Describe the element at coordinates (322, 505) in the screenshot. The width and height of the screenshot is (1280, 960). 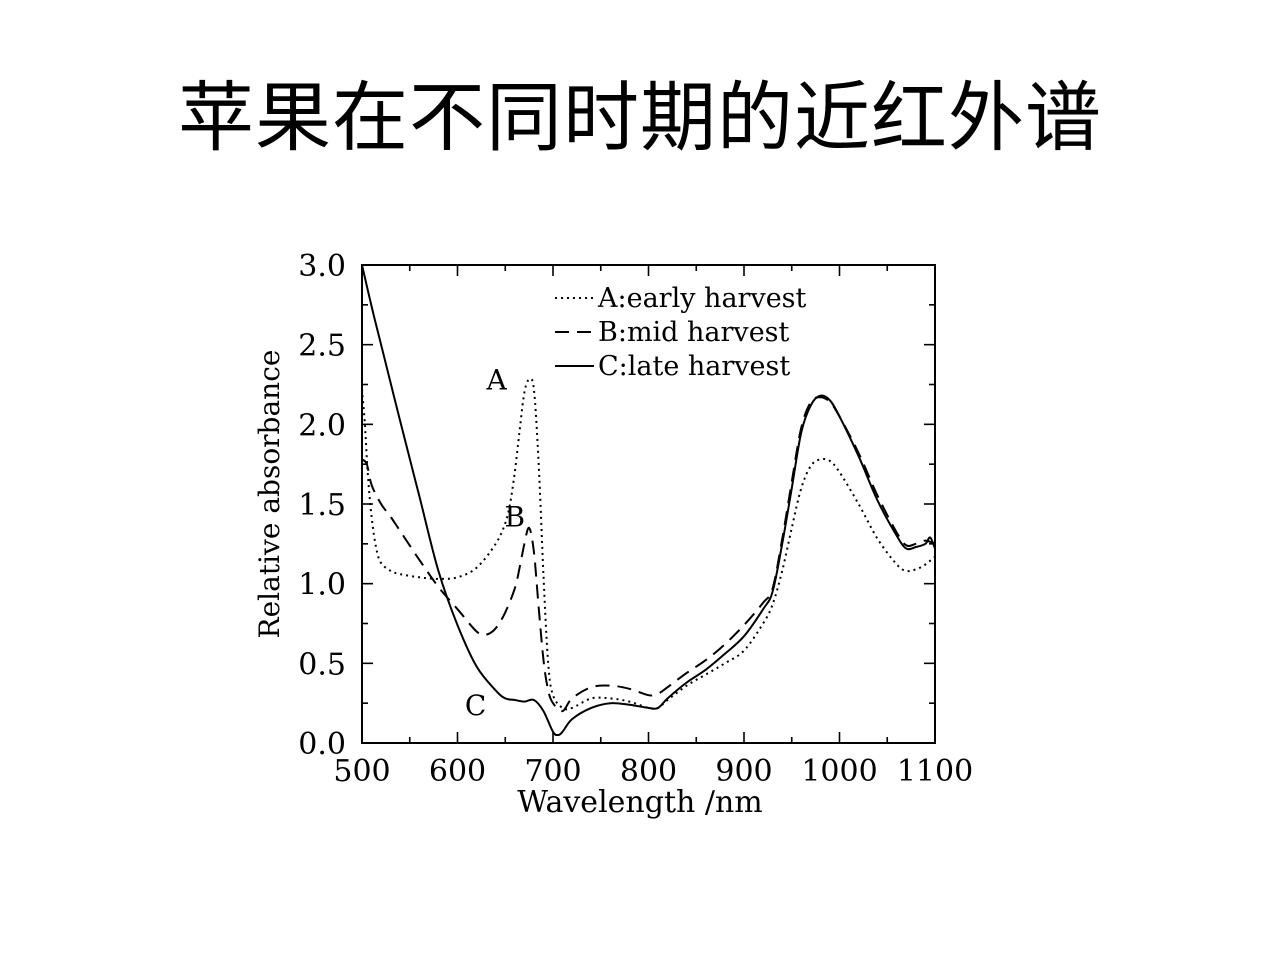
I see `y-tick-label: 1.5` at that location.